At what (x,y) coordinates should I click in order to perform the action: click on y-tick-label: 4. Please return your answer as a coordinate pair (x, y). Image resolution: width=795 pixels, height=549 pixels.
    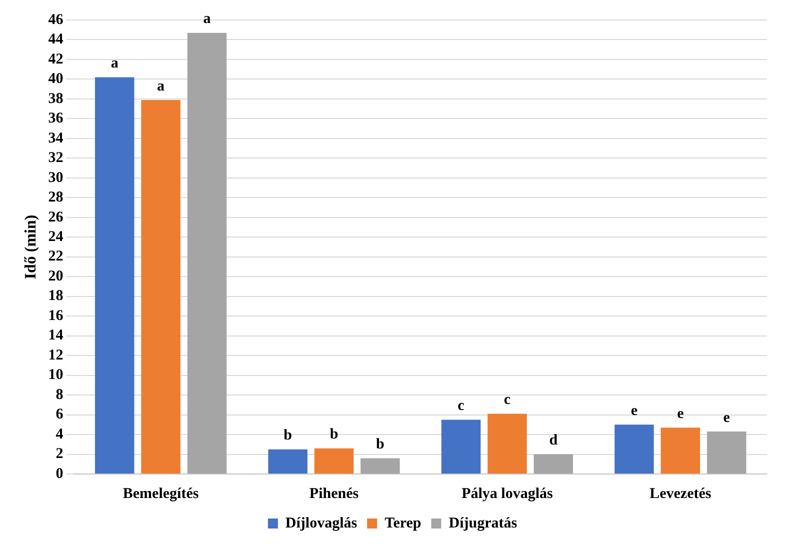
    Looking at the image, I should click on (60, 434).